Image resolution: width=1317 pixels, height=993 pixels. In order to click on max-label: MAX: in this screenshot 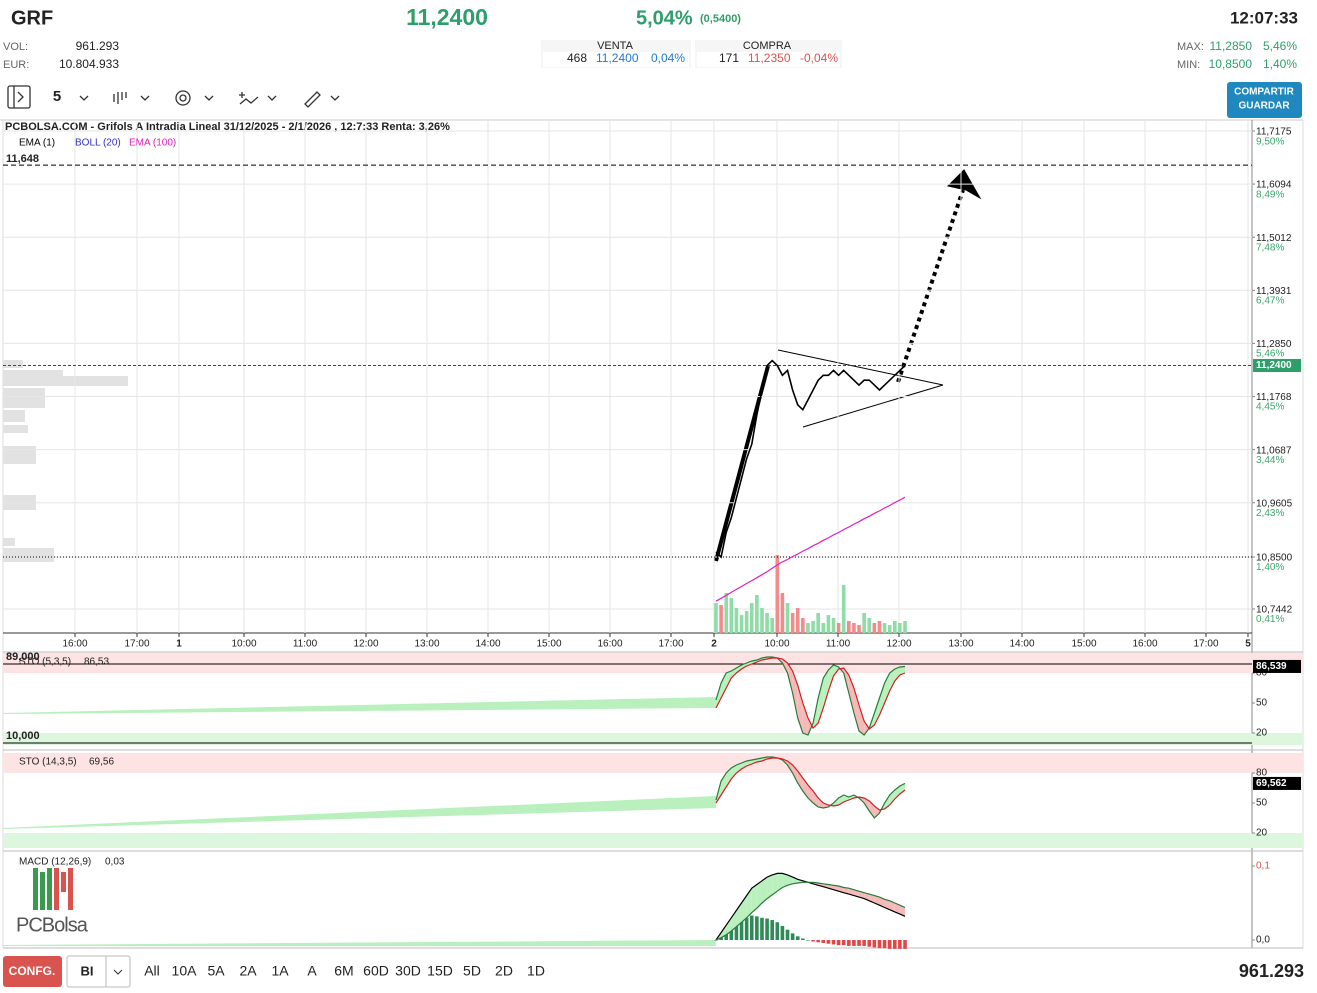, I will do `click(1190, 47)`.